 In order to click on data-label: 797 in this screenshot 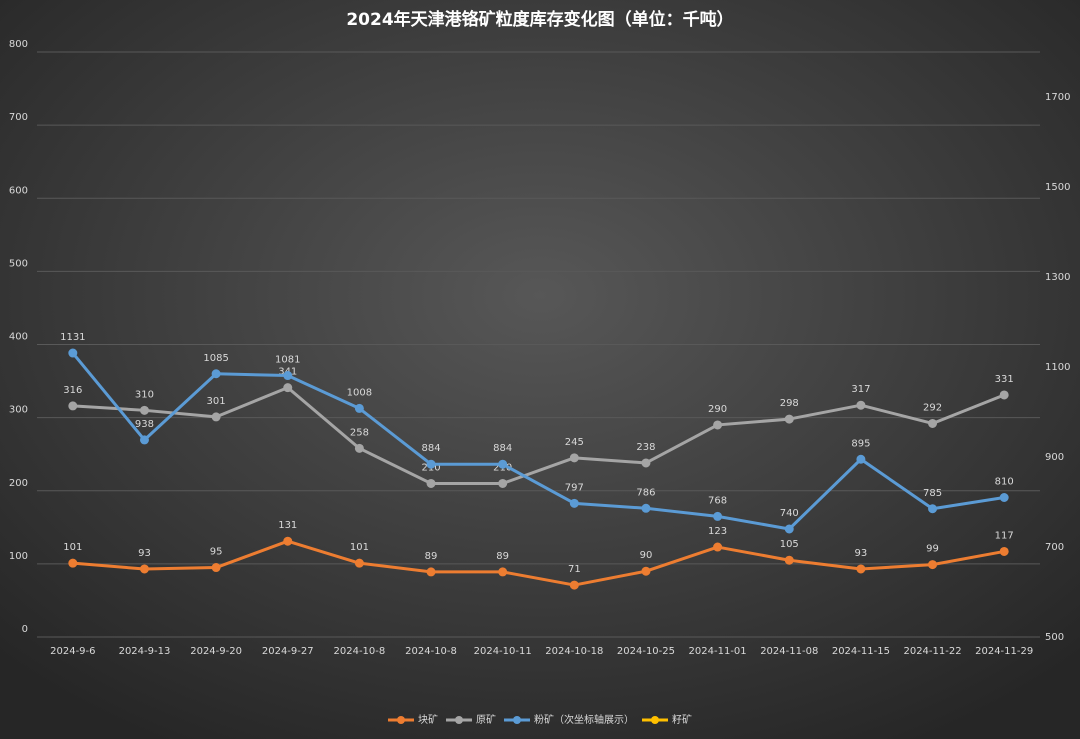, I will do `click(574, 487)`.